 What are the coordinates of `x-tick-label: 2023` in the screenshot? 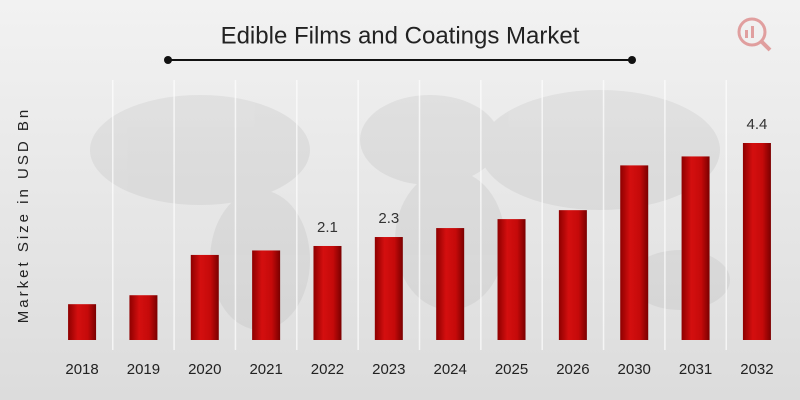 It's located at (388, 369).